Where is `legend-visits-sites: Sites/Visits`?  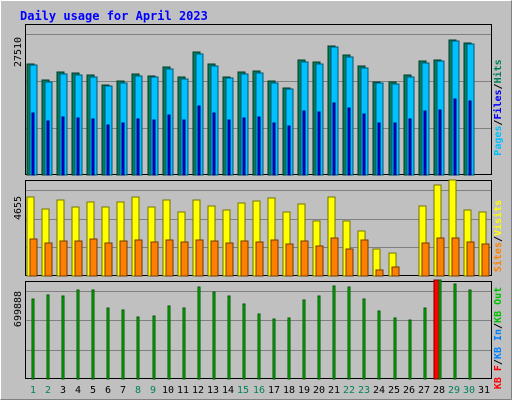
legend-visits-sites: Sites/Visits is located at coordinates (498, 236).